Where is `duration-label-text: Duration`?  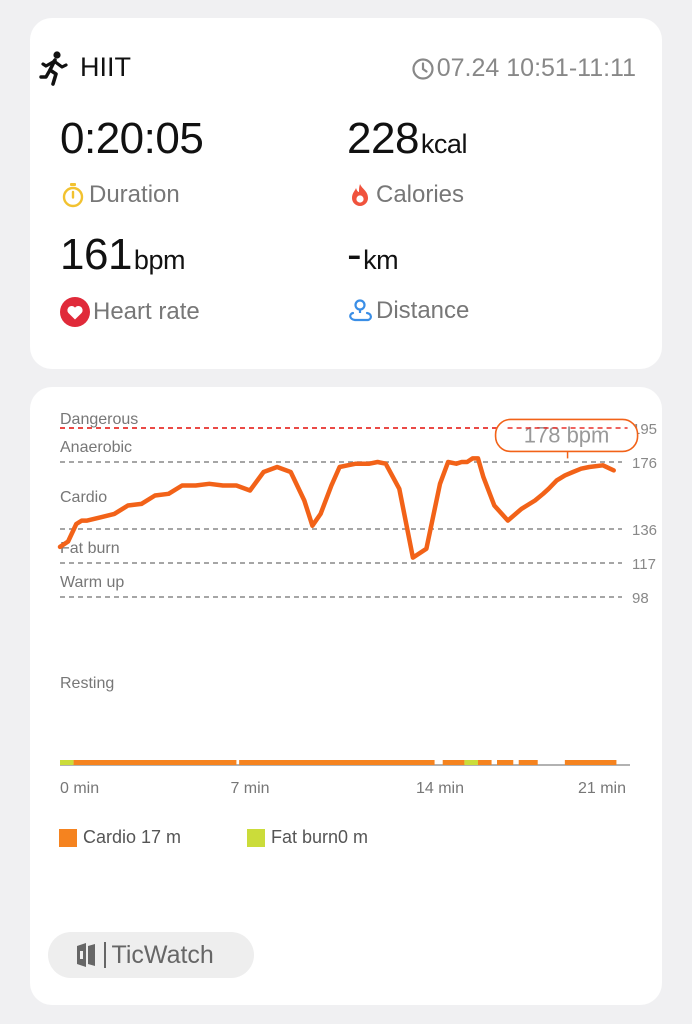
duration-label-text: Duration is located at coordinates (134, 194).